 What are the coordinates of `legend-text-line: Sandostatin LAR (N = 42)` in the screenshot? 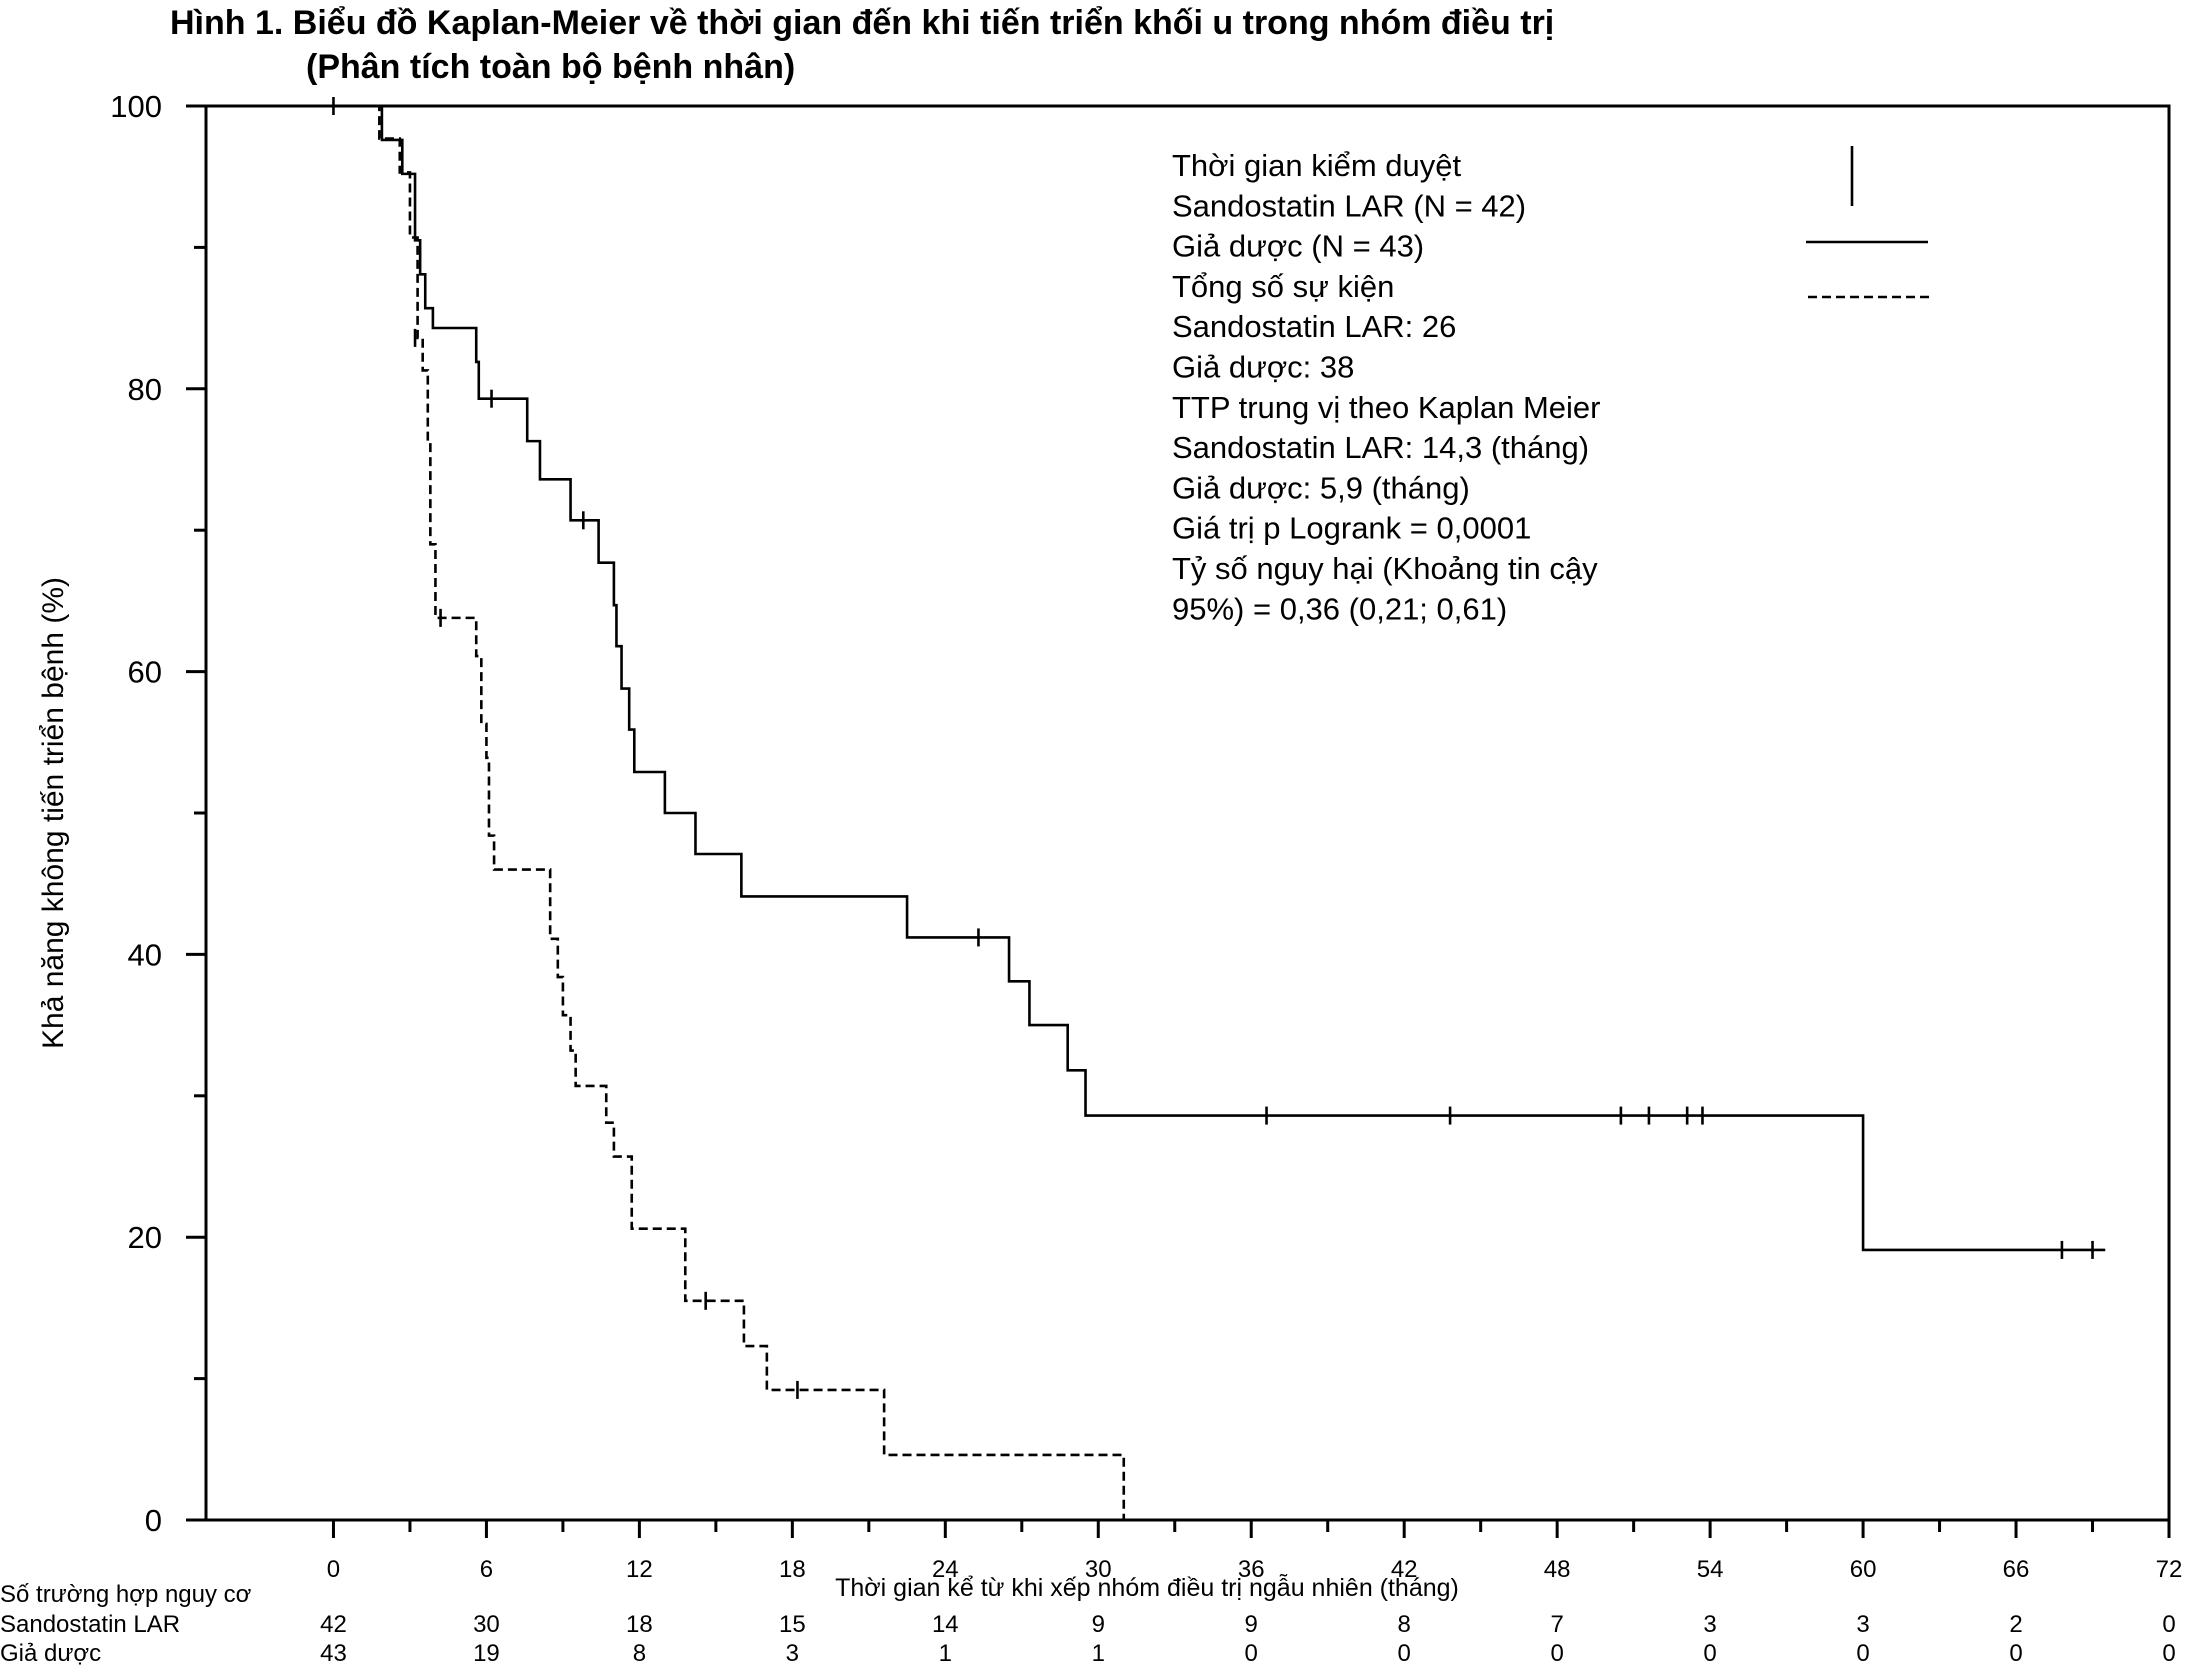 It's located at (1349, 205).